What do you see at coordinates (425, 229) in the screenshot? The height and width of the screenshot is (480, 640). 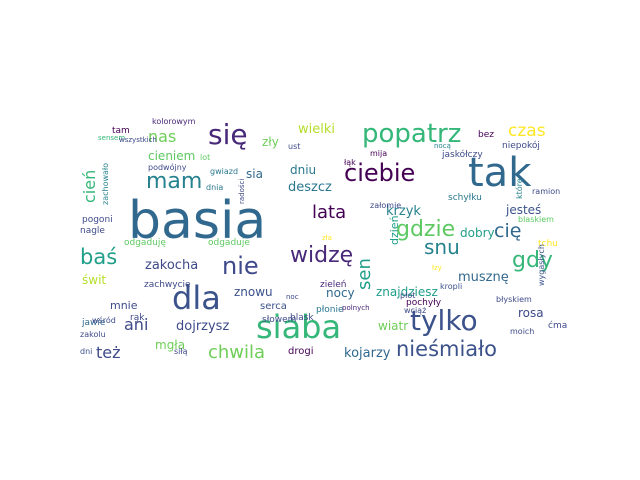 I see `word-8: gdzie` at bounding box center [425, 229].